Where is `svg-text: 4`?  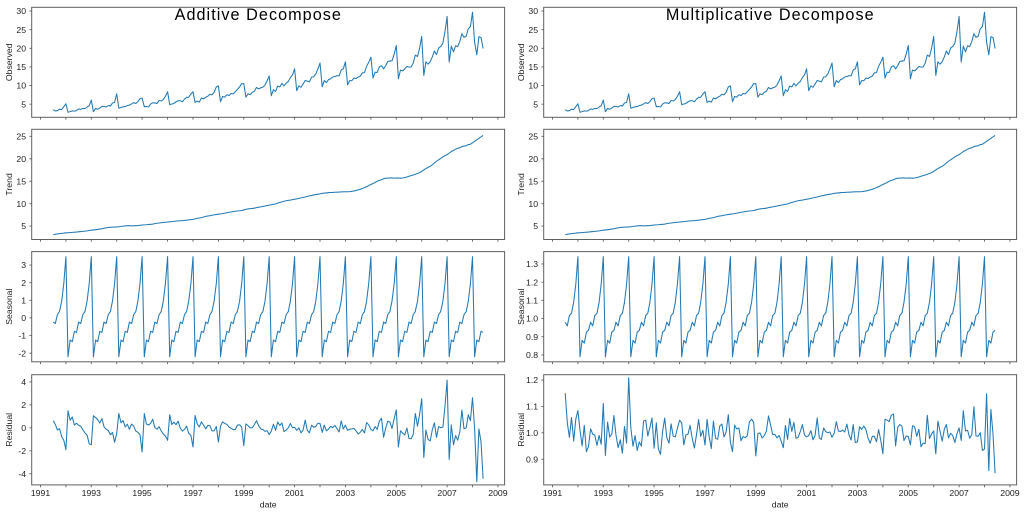
svg-text: 4 is located at coordinates (23, 382).